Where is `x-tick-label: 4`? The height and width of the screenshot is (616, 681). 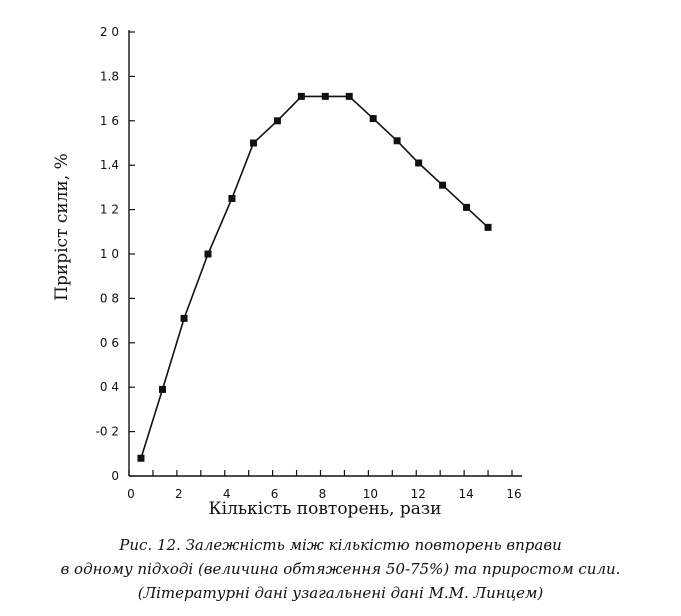 x-tick-label: 4 is located at coordinates (227, 494).